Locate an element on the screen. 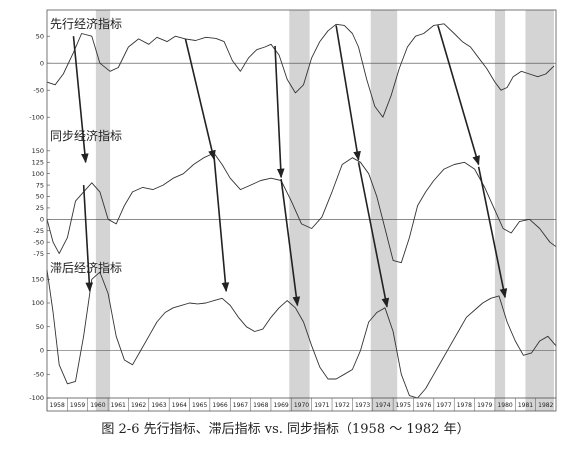 The image size is (571, 451). y-tick-label: -75 is located at coordinates (38, 254).